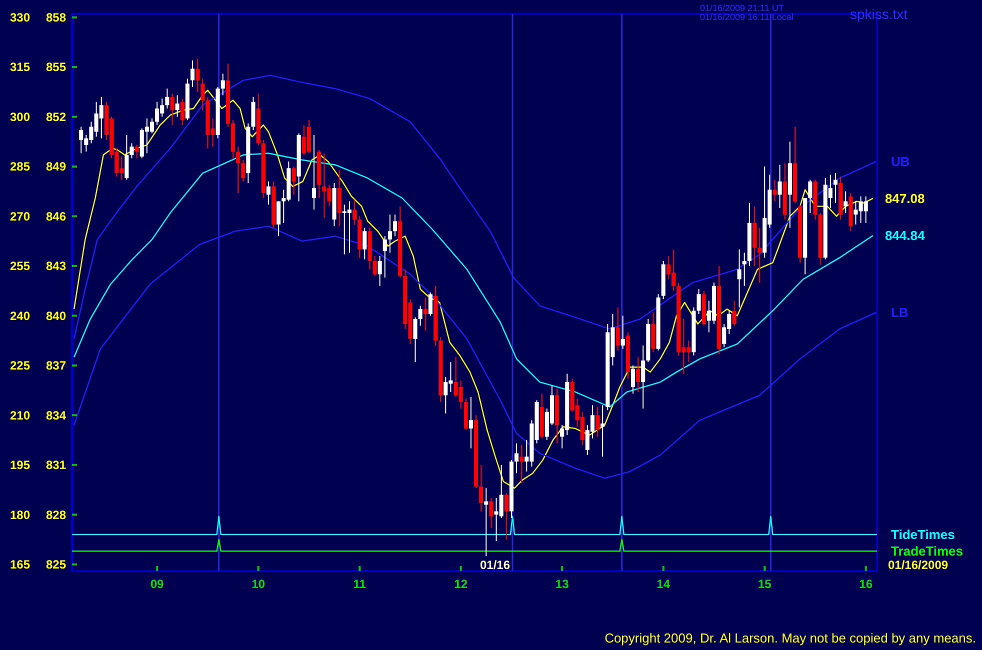  Describe the element at coordinates (259, 584) in the screenshot. I see `x-tick-label: 10` at that location.